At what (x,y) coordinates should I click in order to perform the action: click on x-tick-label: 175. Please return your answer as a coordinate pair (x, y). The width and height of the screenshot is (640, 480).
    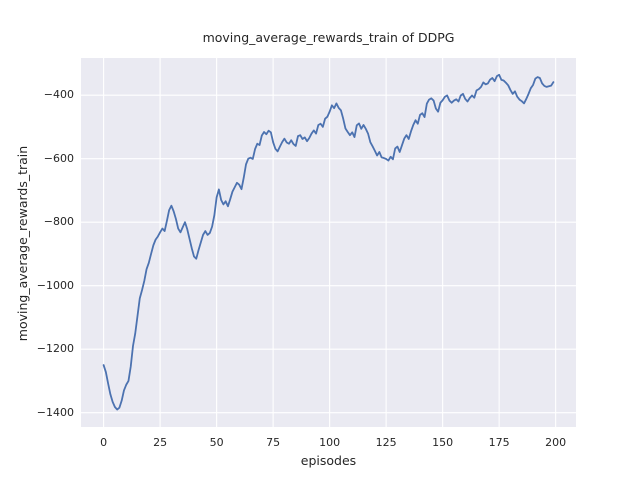
    Looking at the image, I should click on (499, 442).